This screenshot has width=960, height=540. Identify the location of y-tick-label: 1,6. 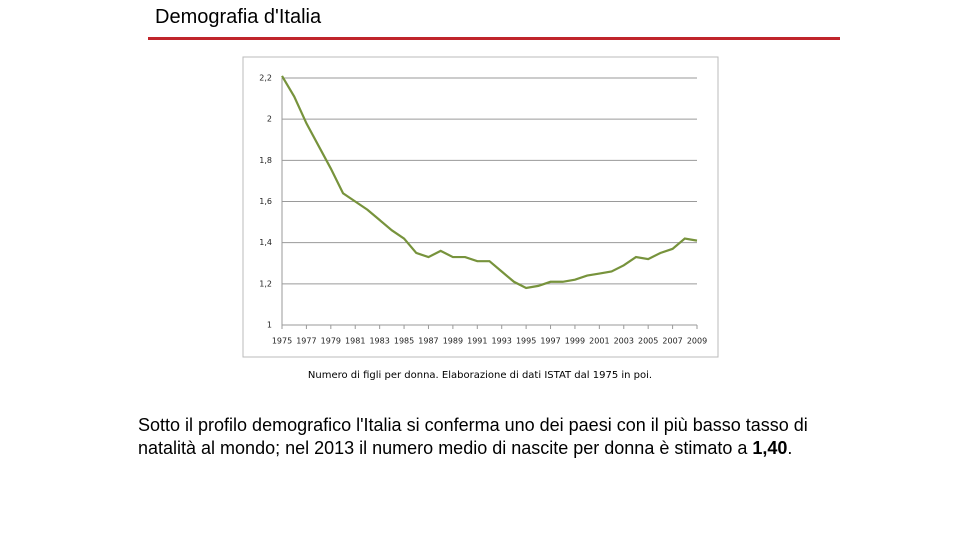
(265, 201).